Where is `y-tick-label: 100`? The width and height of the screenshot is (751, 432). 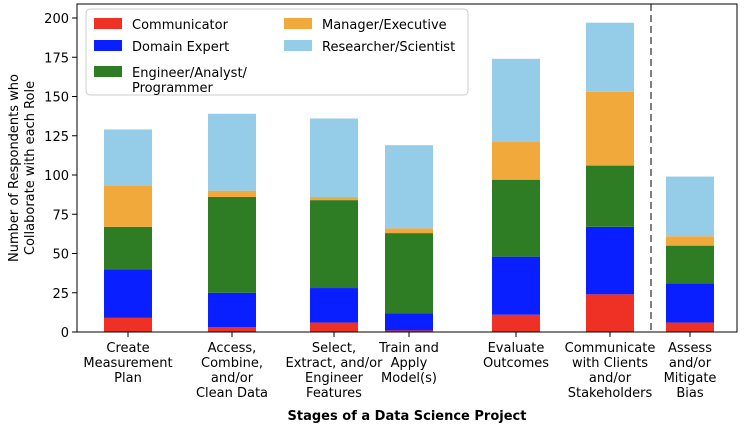 y-tick-label: 100 is located at coordinates (56, 176).